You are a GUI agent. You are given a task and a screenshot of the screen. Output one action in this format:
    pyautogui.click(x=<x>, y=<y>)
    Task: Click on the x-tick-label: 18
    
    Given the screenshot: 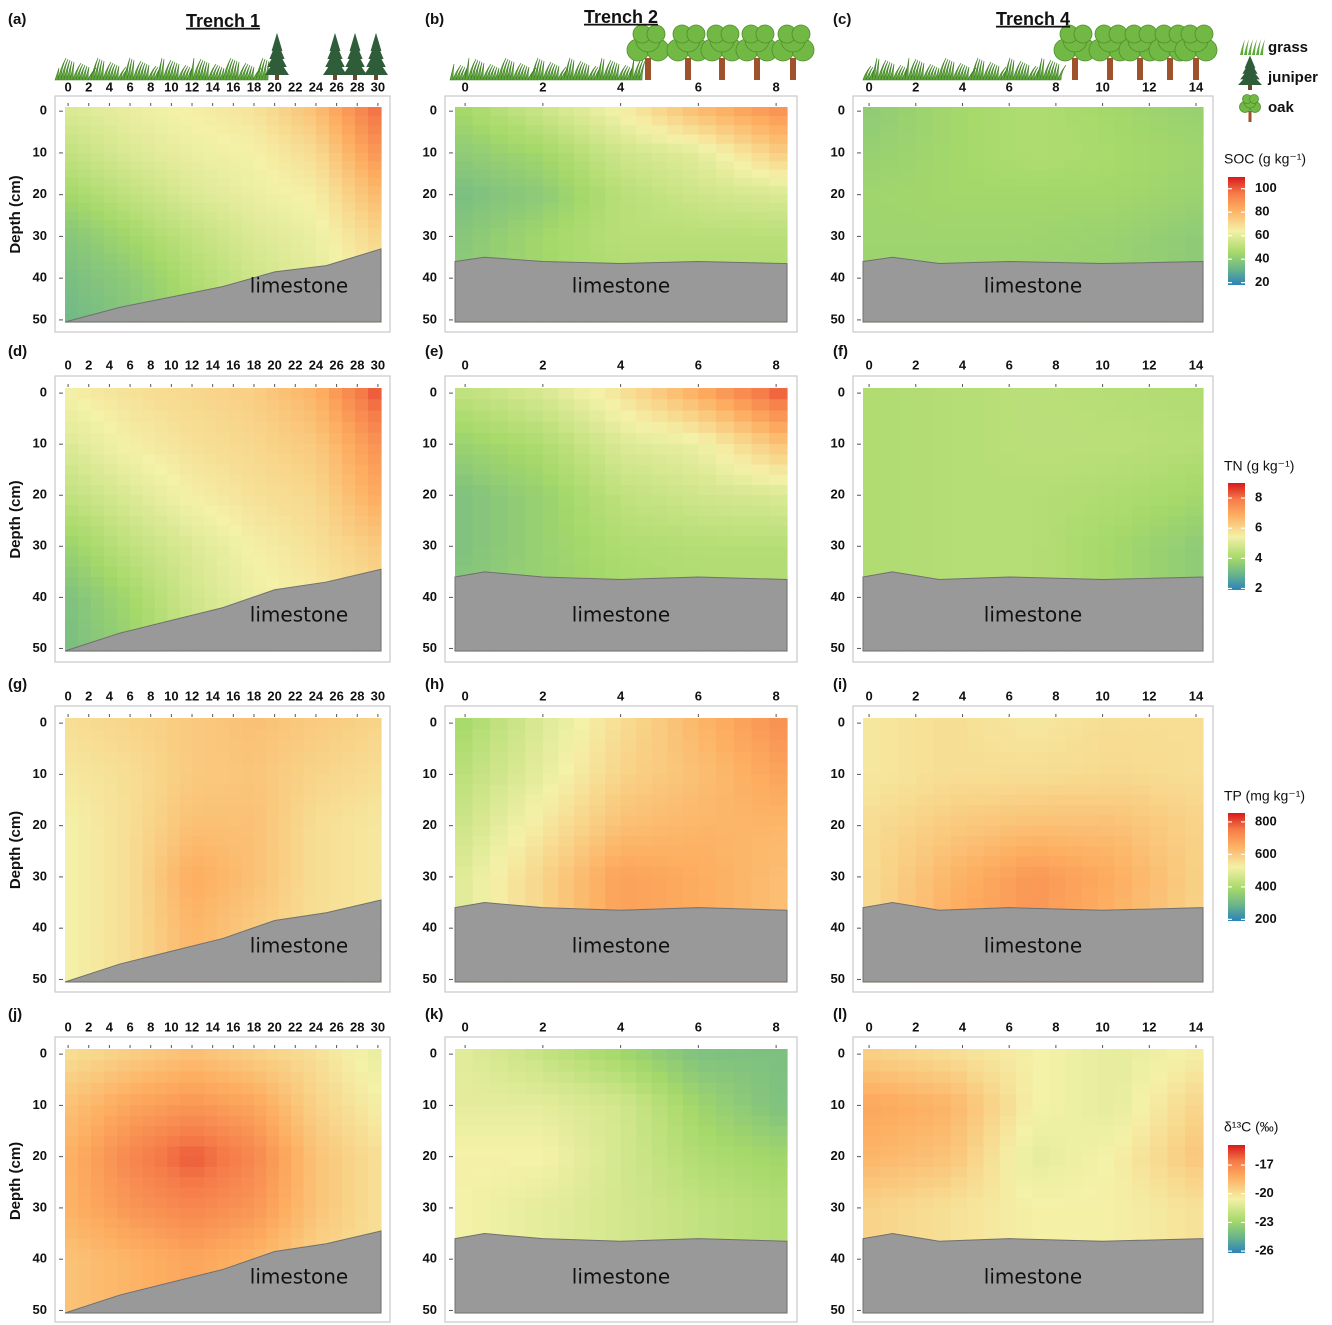 What is the action you would take?
    pyautogui.click(x=254, y=86)
    